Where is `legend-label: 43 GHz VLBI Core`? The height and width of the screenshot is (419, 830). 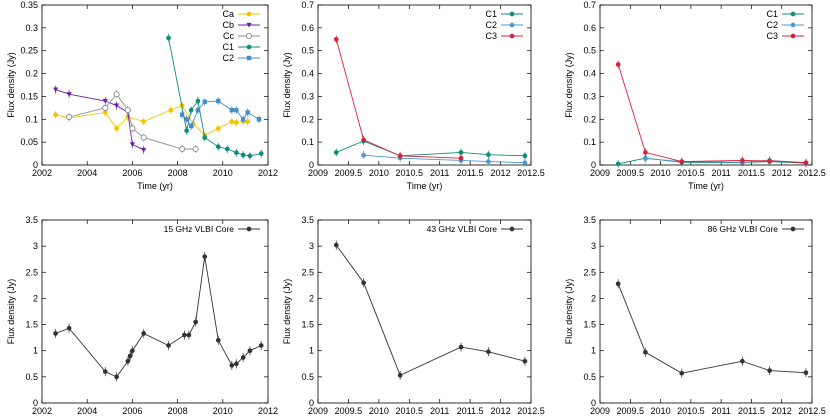
legend-label: 43 GHz VLBI Core is located at coordinates (462, 229).